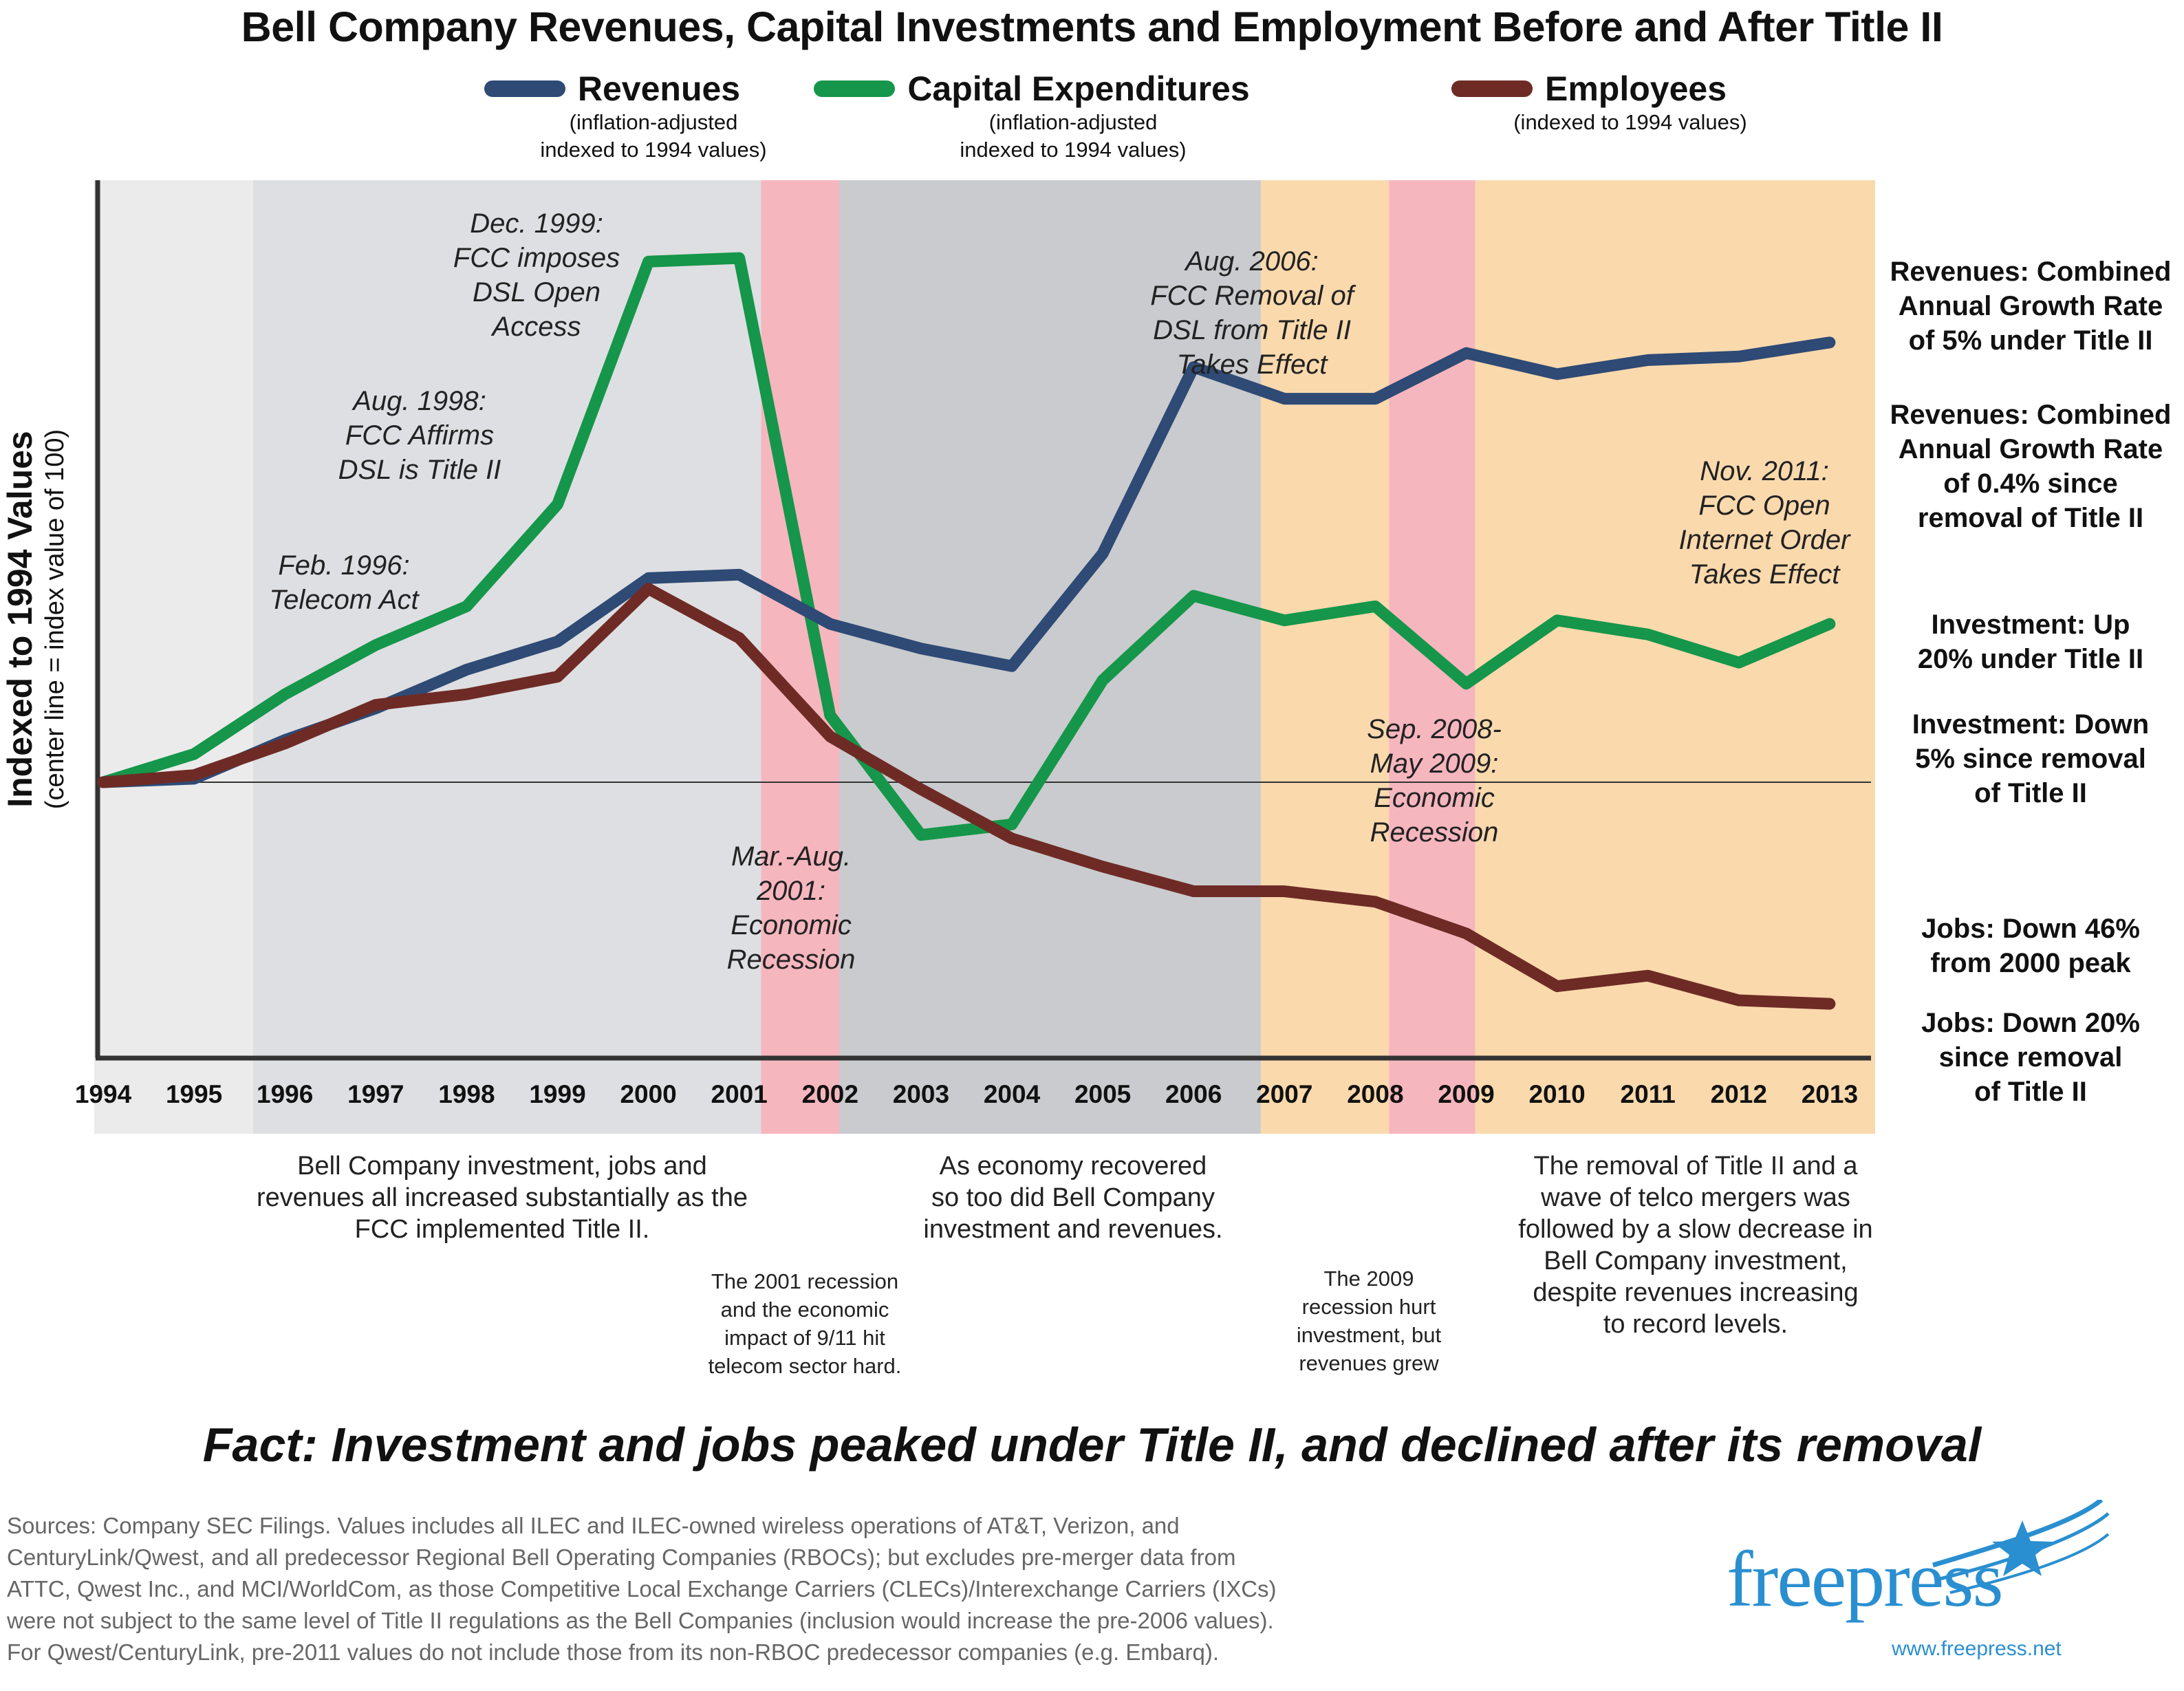 Image resolution: width=2184 pixels, height=1691 pixels. I want to click on annotation-dec-1999: Dec. 1999: FCC imposes DSL Open Access, so click(536, 275).